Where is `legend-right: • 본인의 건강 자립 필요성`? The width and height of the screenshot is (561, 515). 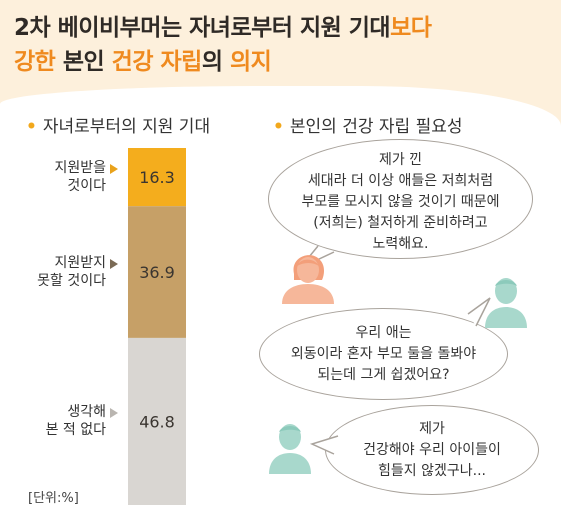
legend-right: • 본인의 건강 자립 필요성 is located at coordinates (368, 124).